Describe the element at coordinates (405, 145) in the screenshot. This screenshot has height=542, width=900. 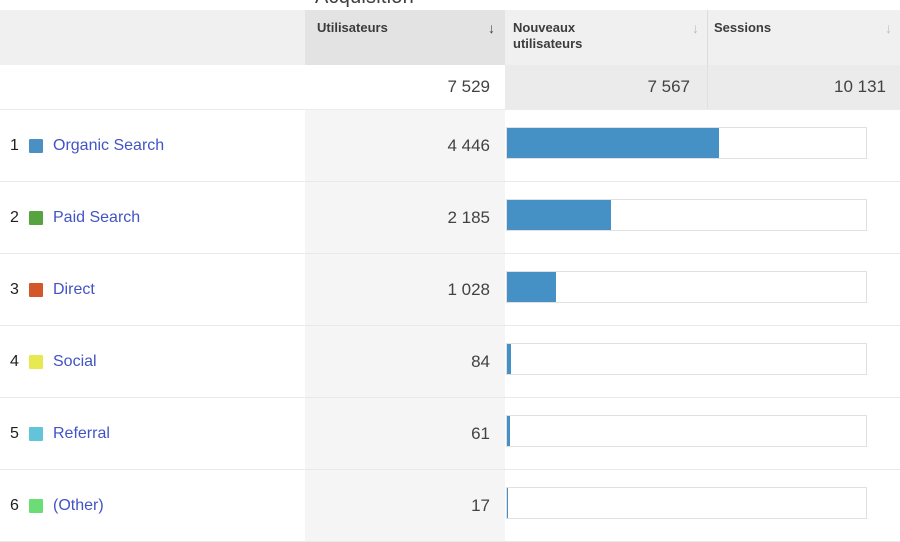
I see `users-value: 4 446` at that location.